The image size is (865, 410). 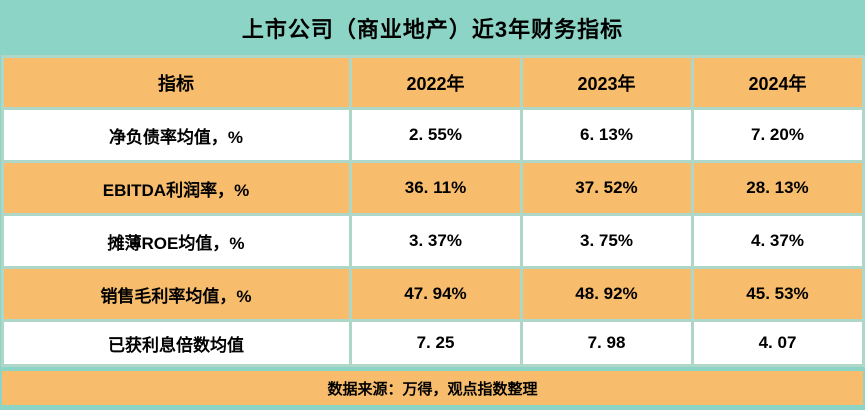 I want to click on cell-value: 7. 25, so click(x=435, y=343).